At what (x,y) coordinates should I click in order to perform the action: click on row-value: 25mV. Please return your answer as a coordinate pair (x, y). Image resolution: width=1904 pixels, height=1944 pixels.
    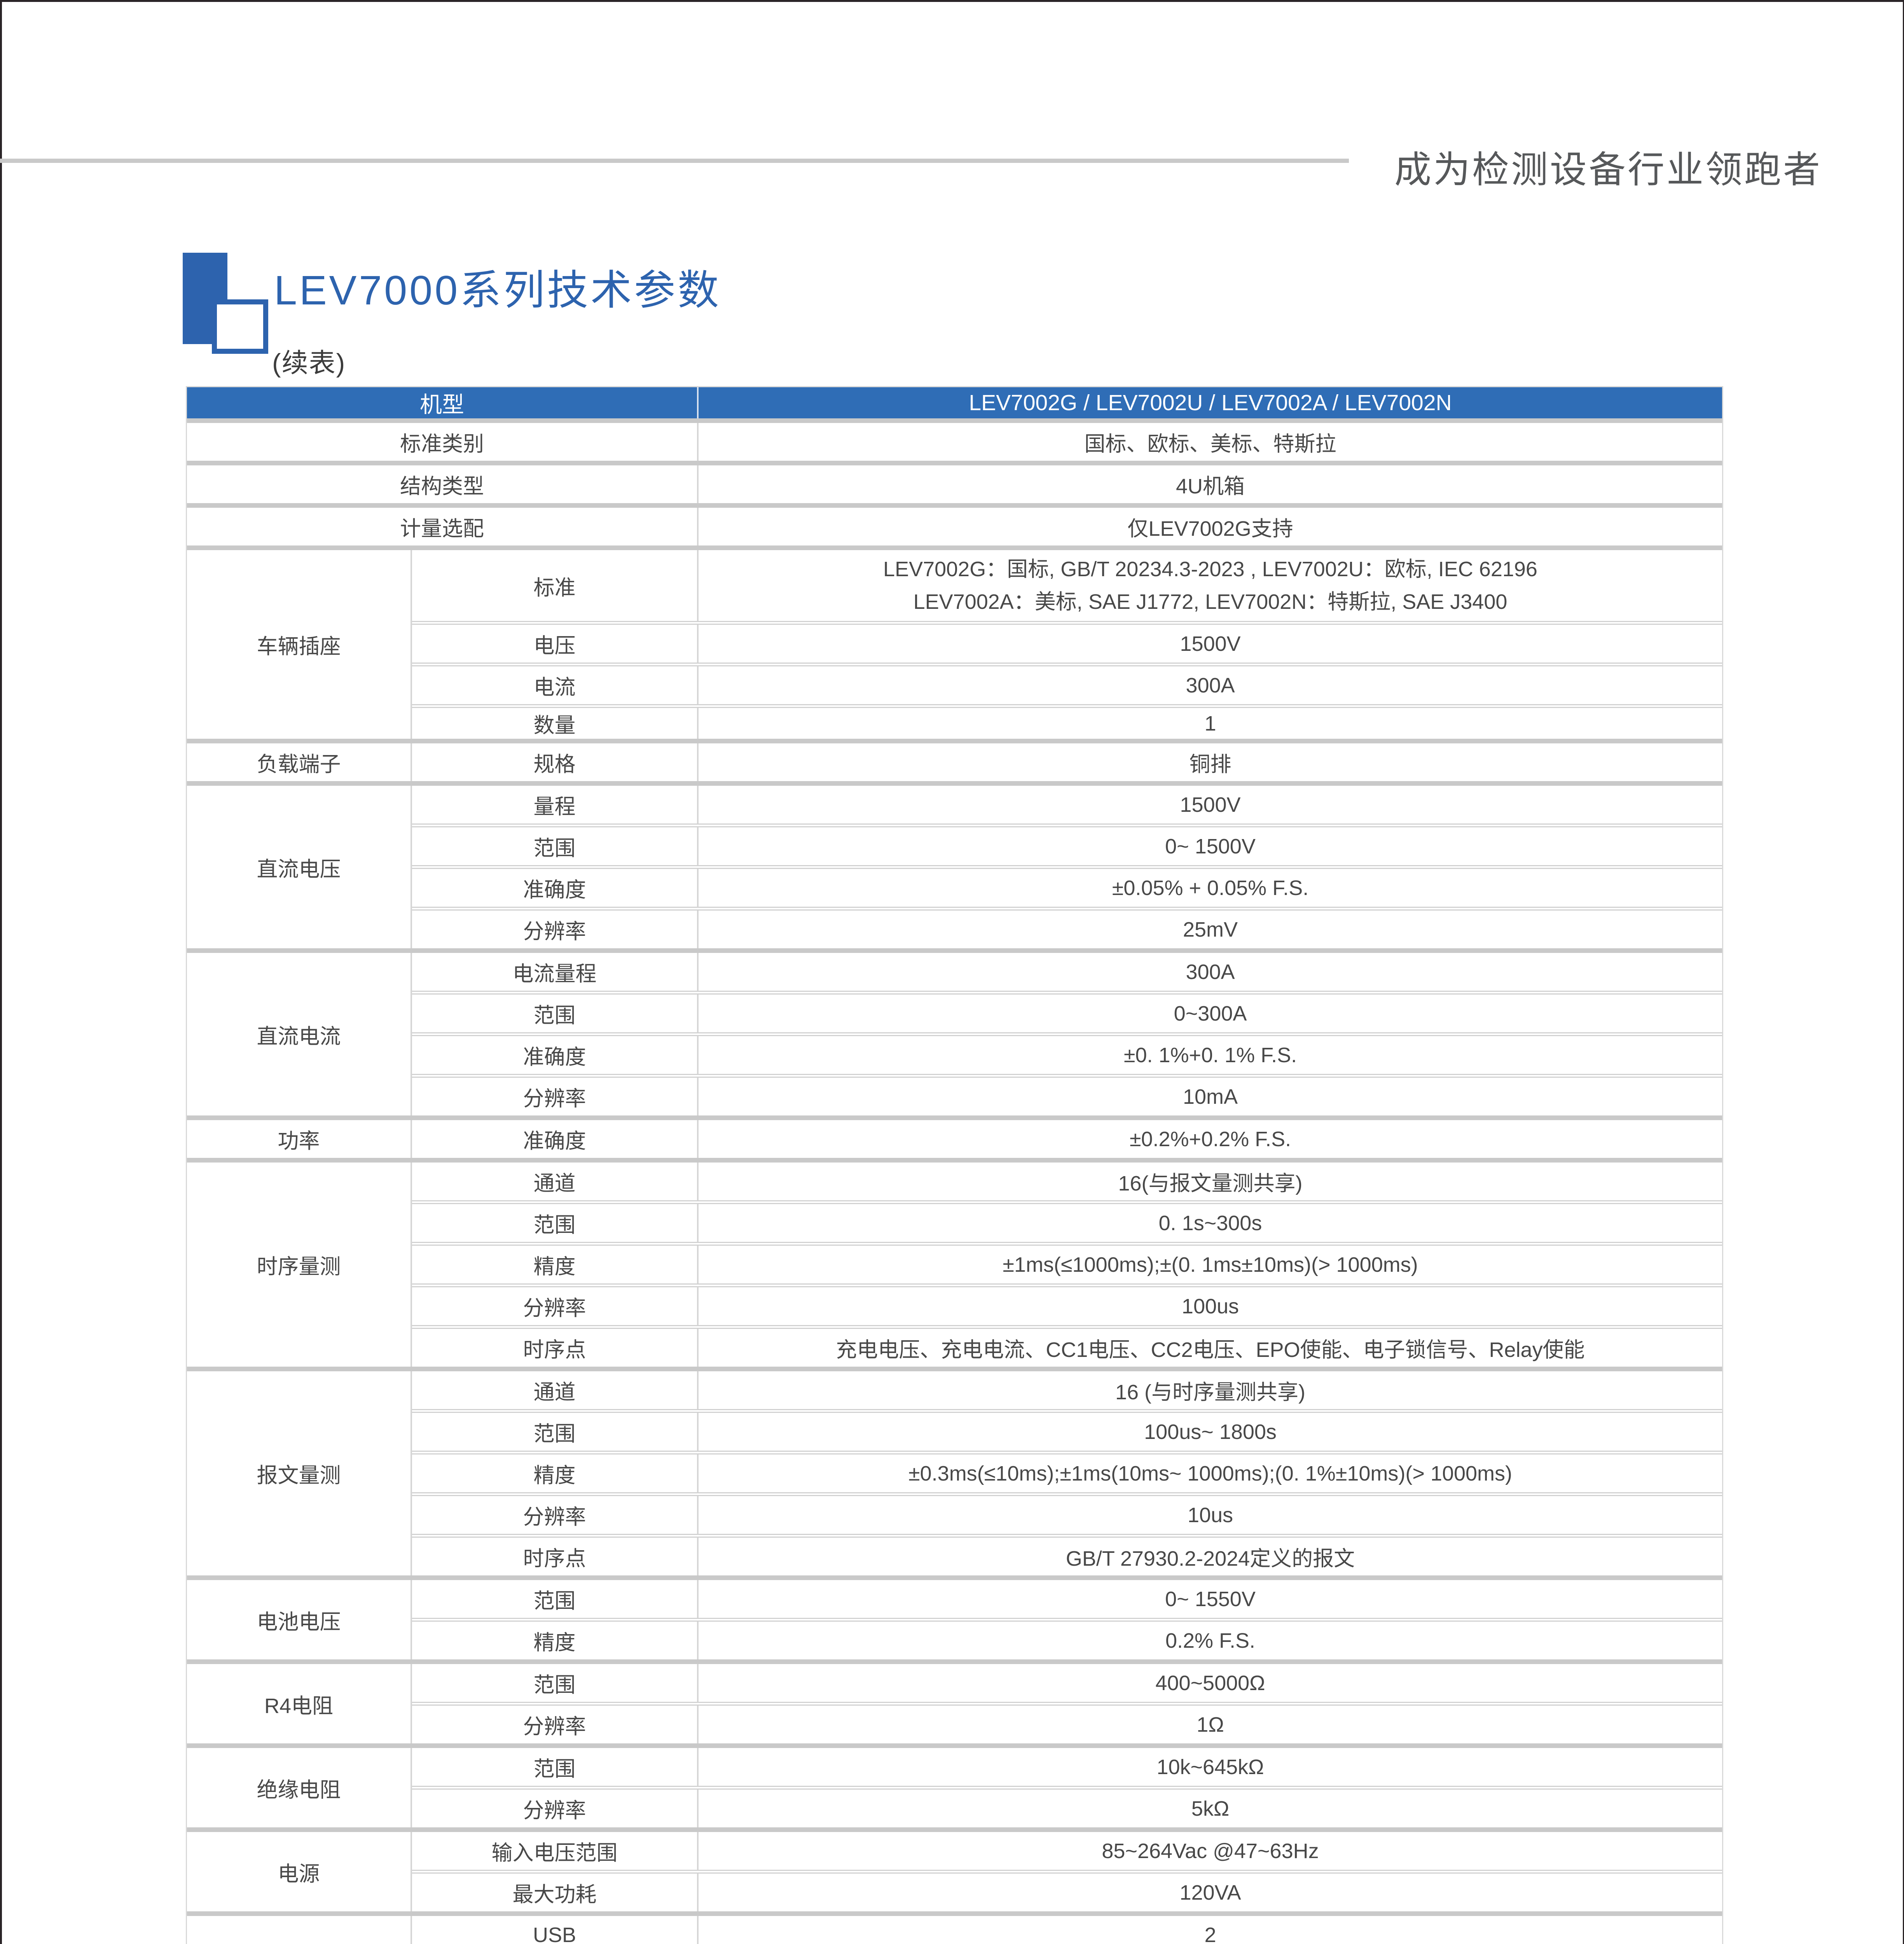
    Looking at the image, I should click on (1211, 929).